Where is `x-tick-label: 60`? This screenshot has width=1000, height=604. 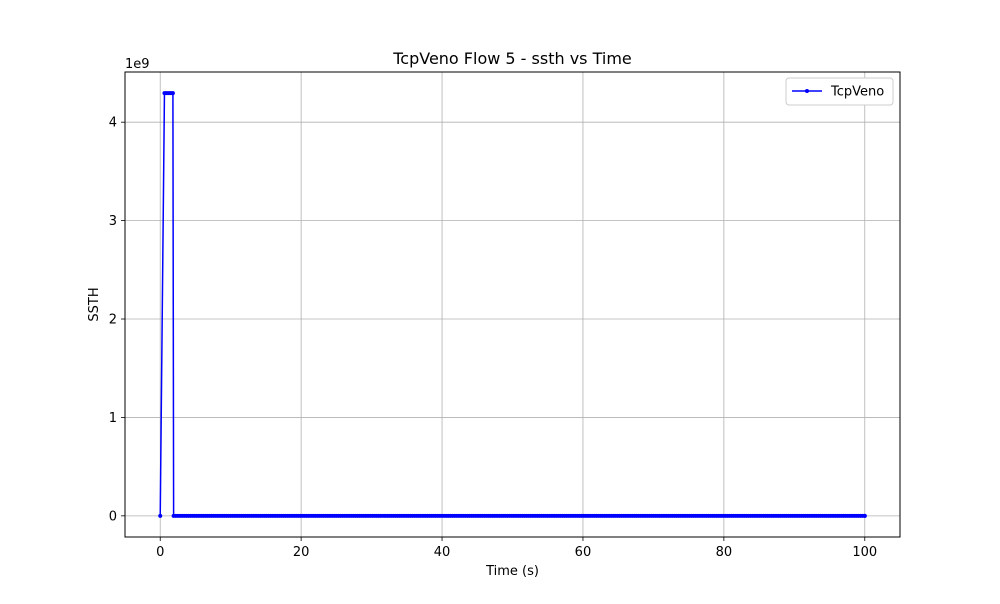 x-tick-label: 60 is located at coordinates (583, 552).